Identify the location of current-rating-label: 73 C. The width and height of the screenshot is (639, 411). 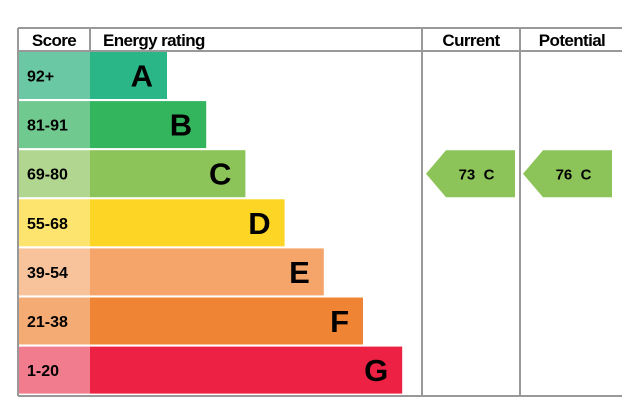
(477, 175).